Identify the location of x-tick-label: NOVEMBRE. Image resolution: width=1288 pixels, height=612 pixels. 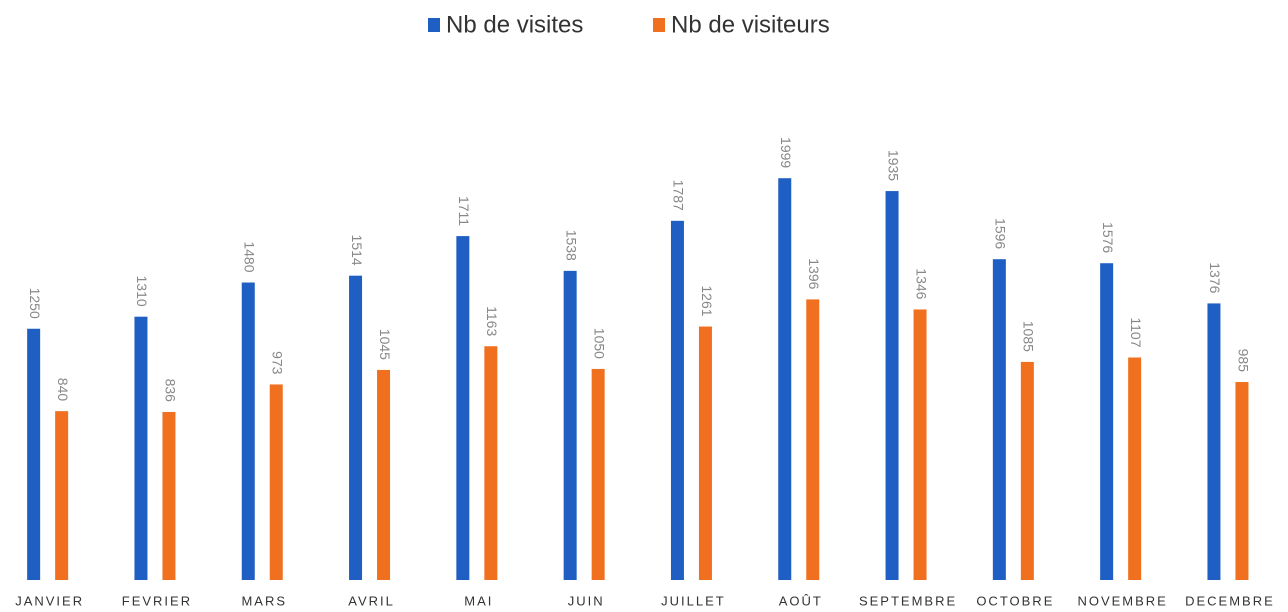
(1122, 600).